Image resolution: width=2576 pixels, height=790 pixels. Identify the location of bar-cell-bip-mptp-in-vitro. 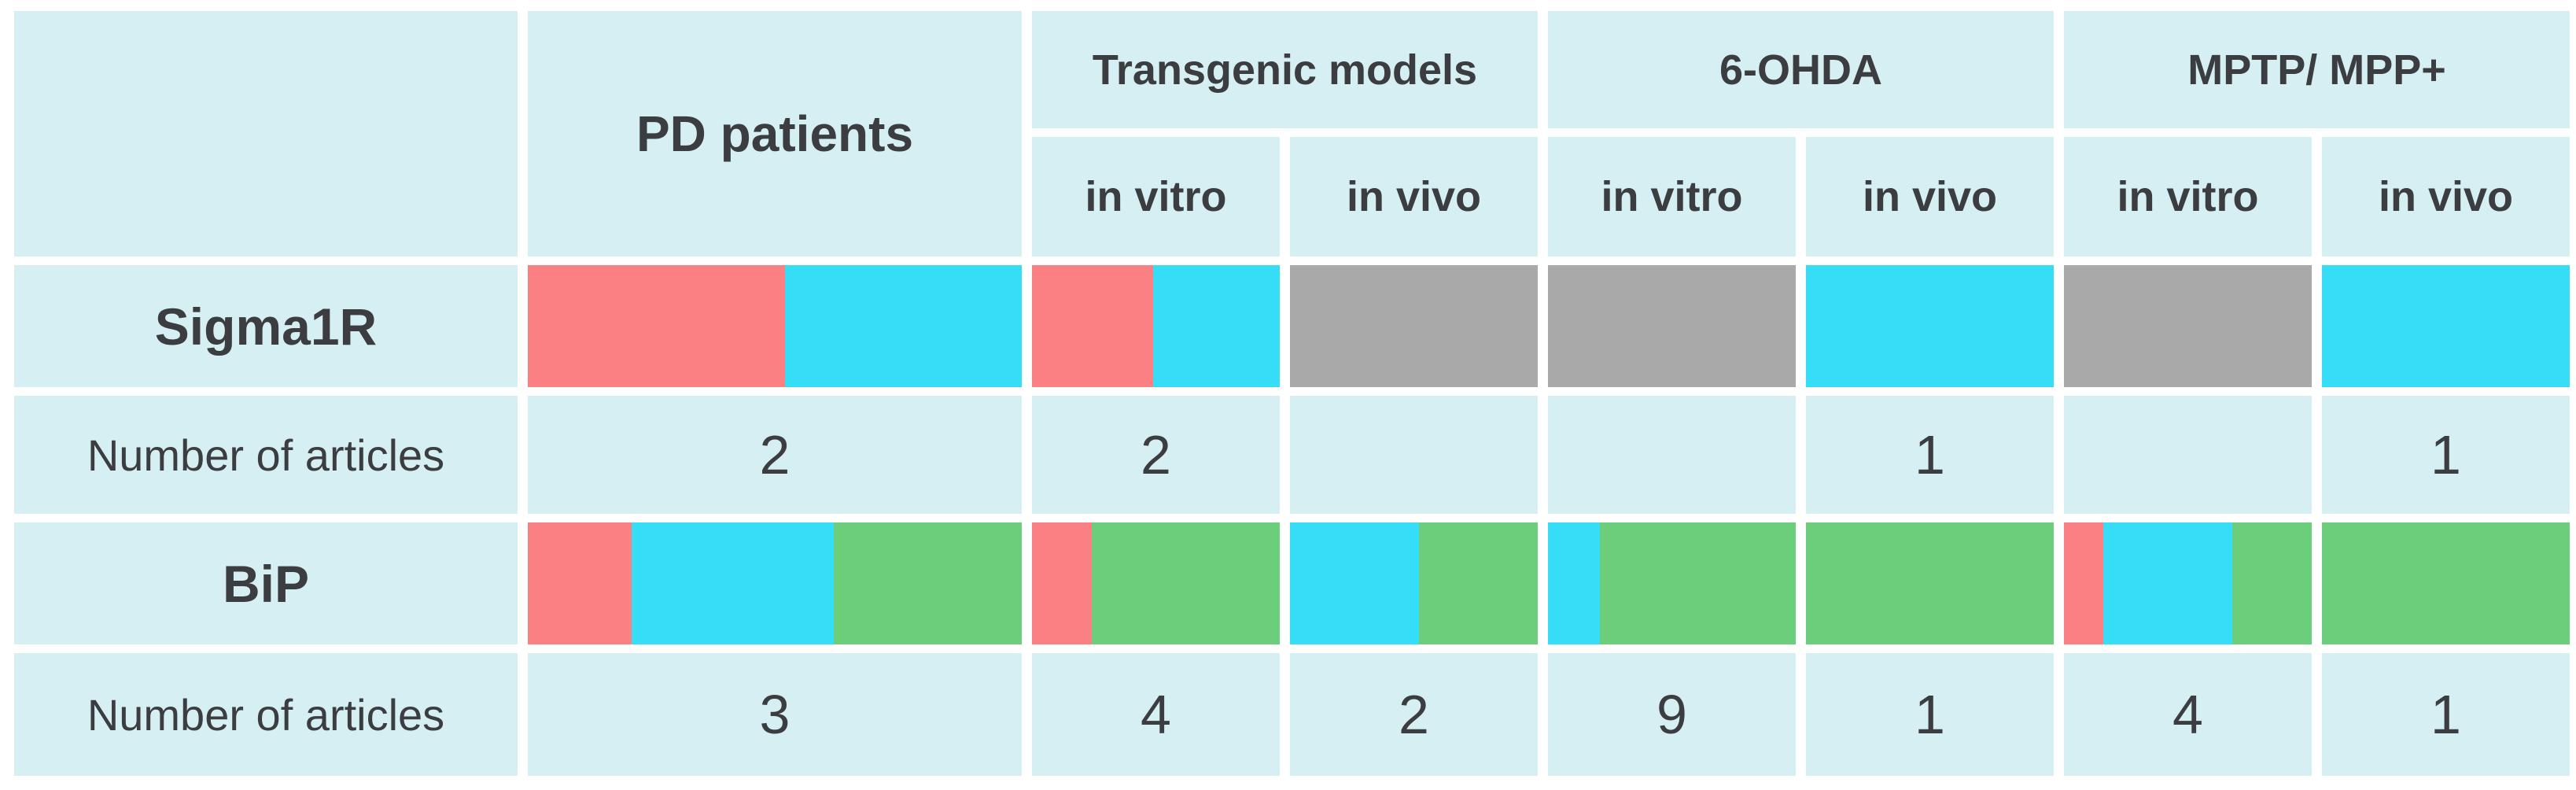
(2188, 583).